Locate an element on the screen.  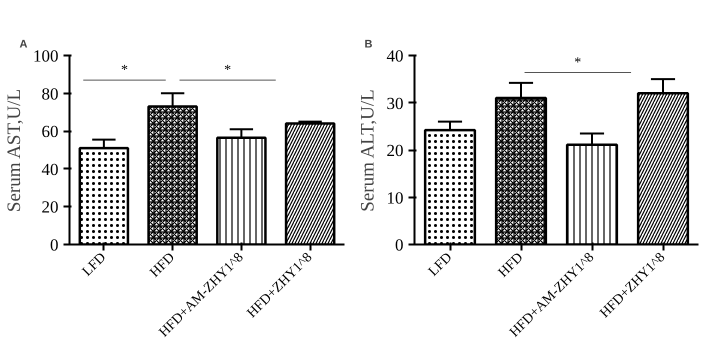
y-tick-label: 10 is located at coordinates (395, 198).